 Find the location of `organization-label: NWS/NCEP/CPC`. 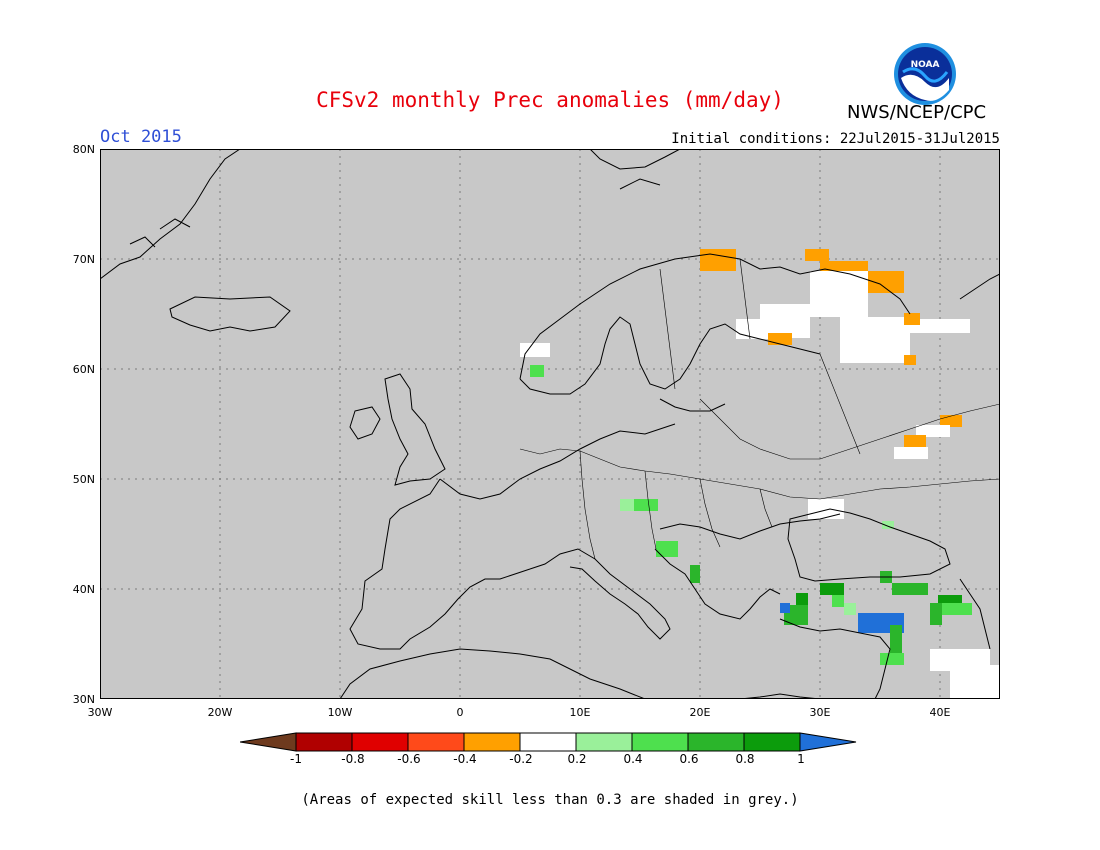

organization-label: NWS/NCEP/CPC is located at coordinates (917, 112).